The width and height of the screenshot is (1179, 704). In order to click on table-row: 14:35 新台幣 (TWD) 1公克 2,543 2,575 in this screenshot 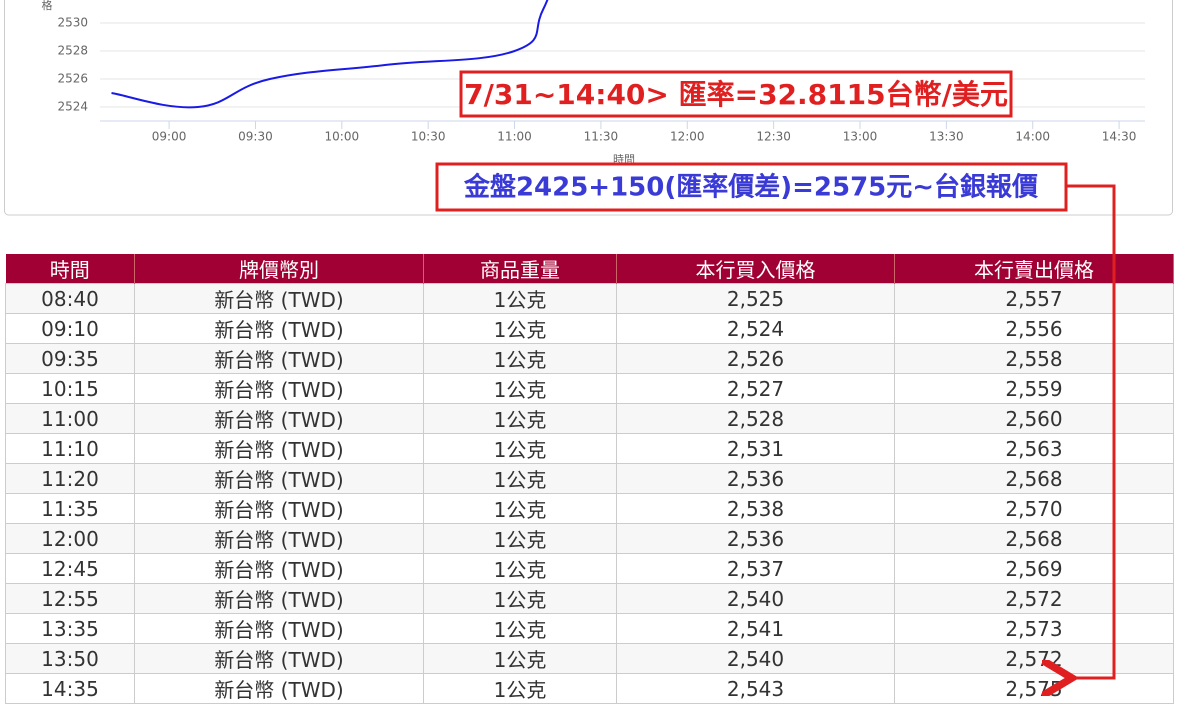, I will do `click(589, 688)`.